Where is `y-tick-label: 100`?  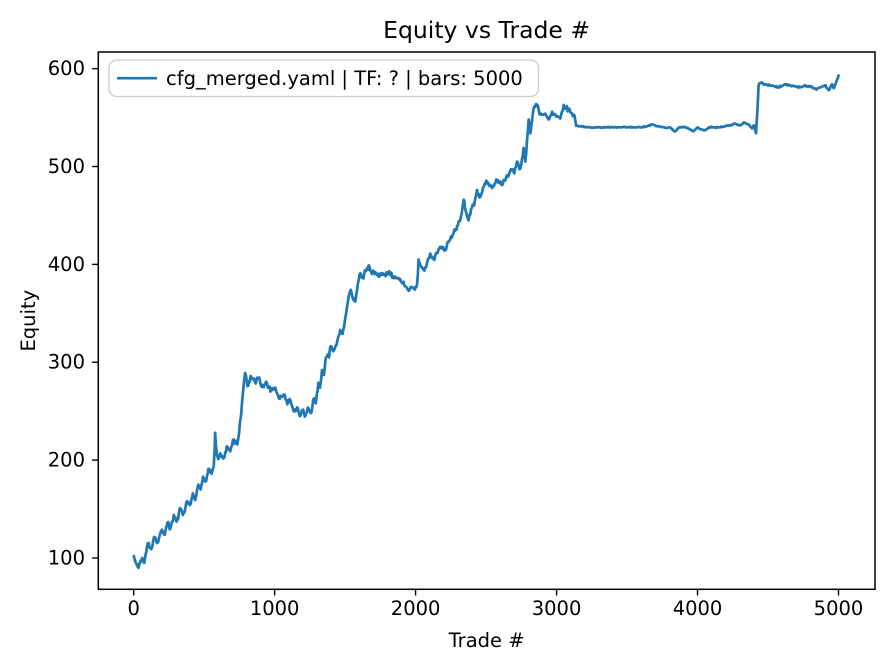
y-tick-label: 100 is located at coordinates (66, 557).